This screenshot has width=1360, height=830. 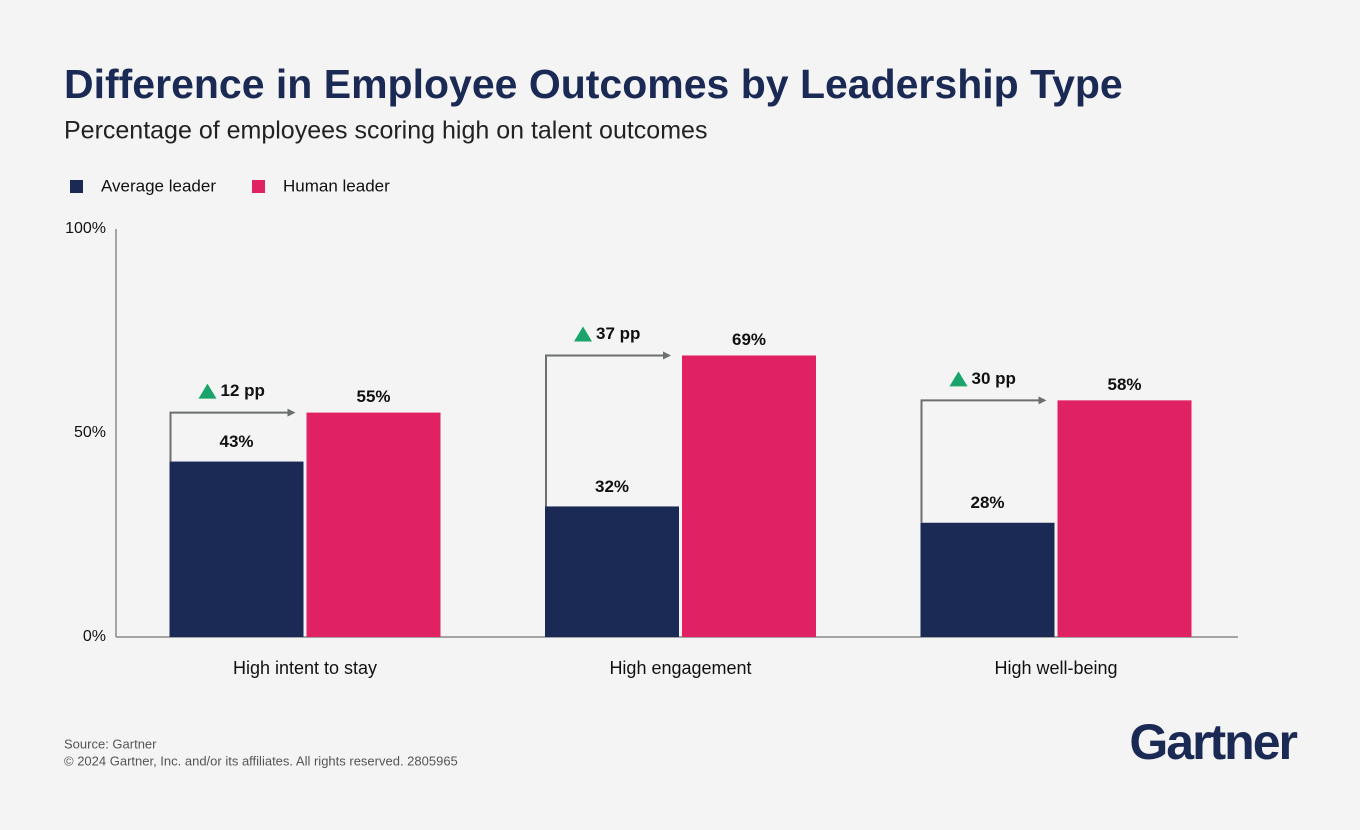 What do you see at coordinates (987, 502) in the screenshot?
I see `value-label: 28%` at bounding box center [987, 502].